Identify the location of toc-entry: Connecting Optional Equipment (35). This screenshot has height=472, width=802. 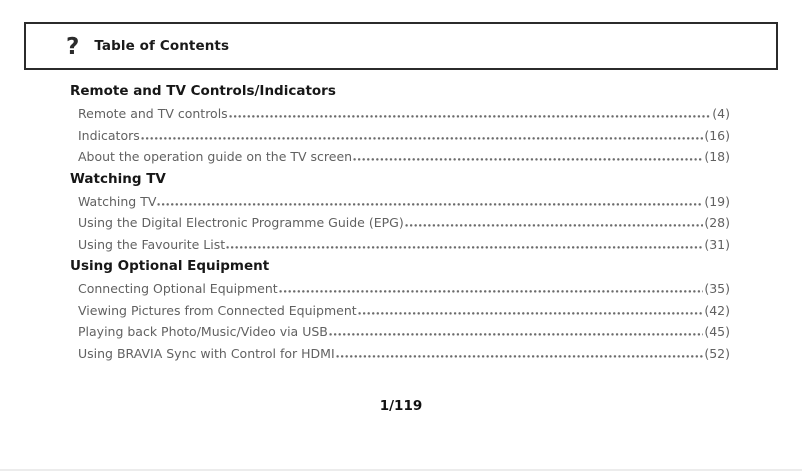
(400, 289).